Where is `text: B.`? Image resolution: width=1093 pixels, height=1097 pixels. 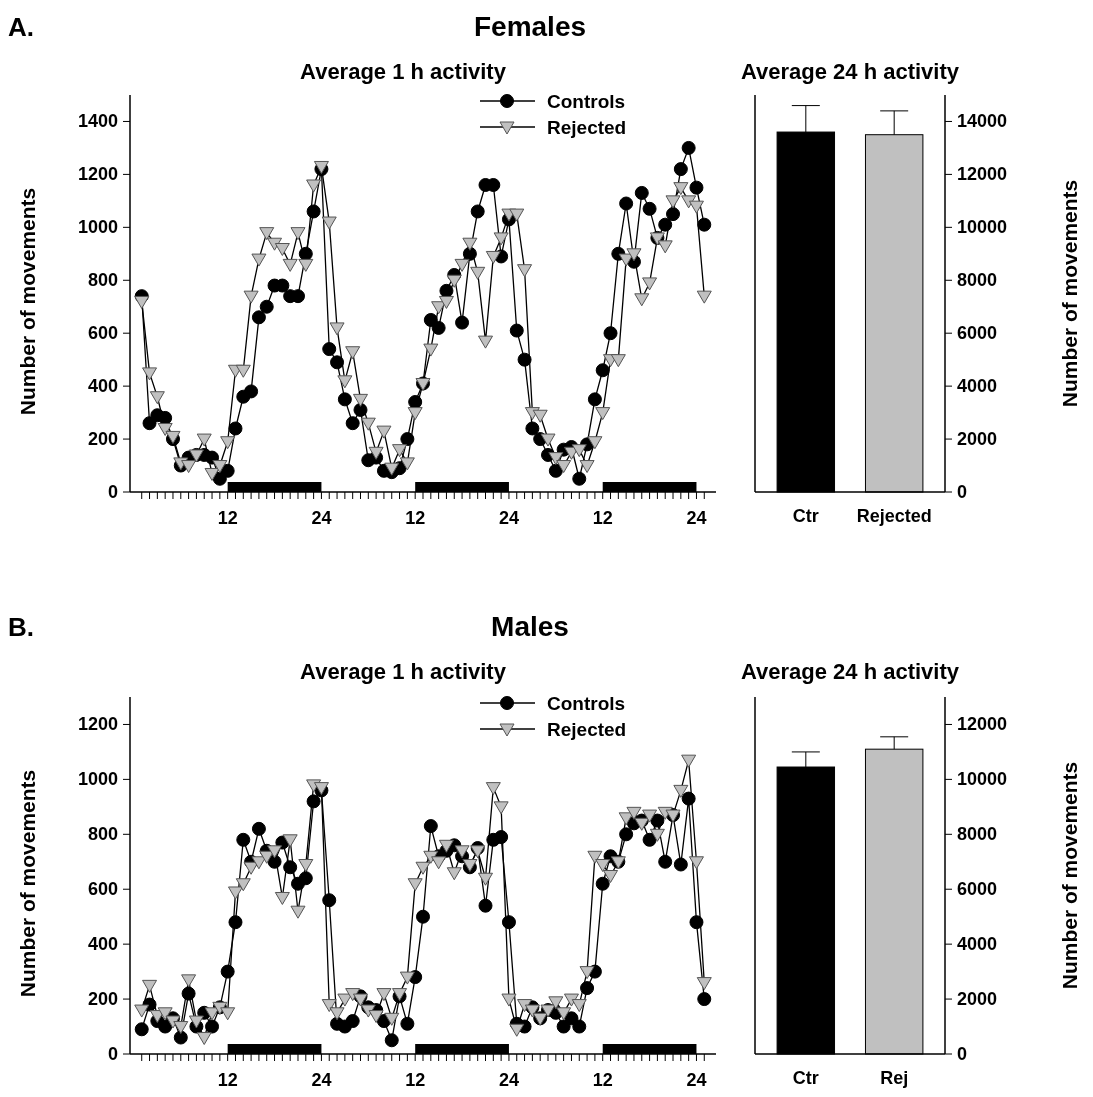 text: B. is located at coordinates (21, 627).